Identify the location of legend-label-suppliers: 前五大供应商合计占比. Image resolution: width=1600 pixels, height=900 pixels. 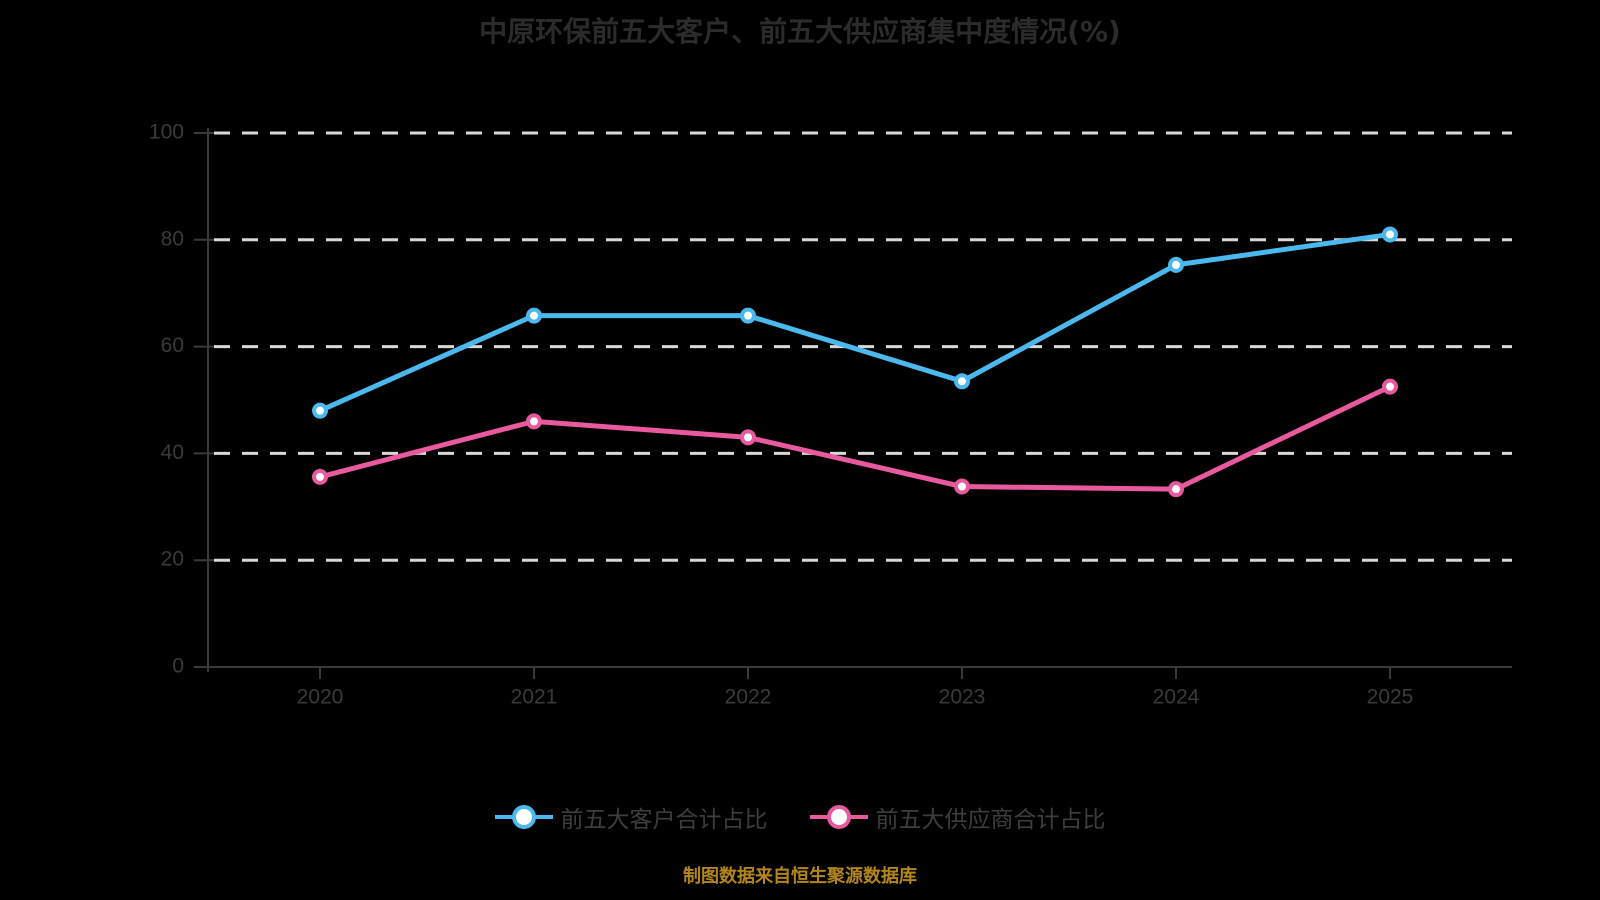
(990, 820).